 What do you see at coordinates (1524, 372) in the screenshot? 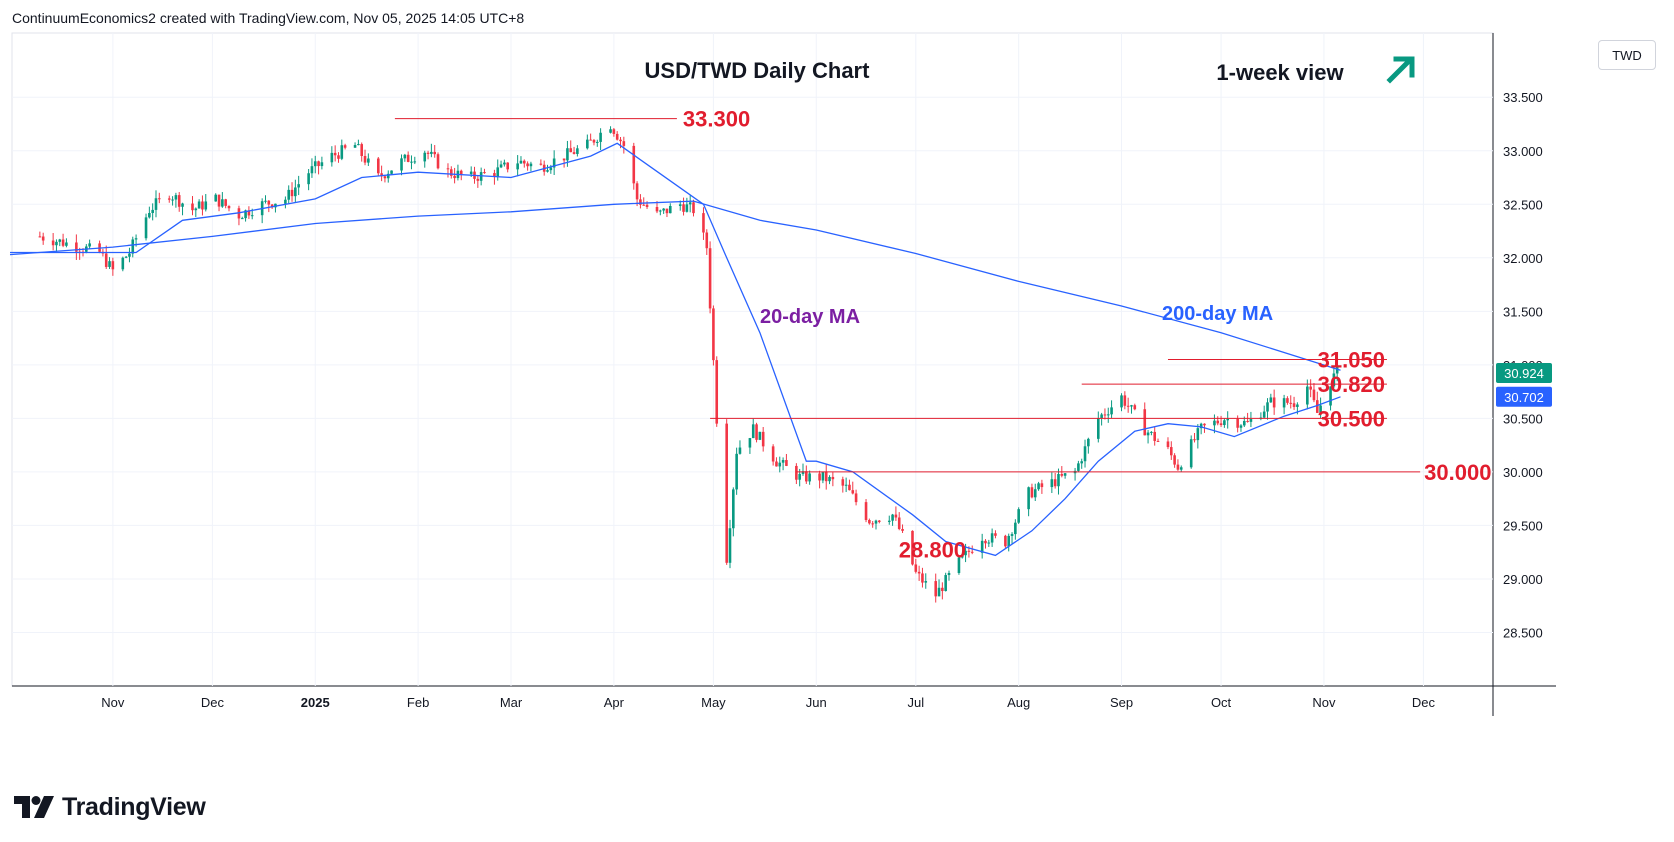
I see `price-tag` at bounding box center [1524, 372].